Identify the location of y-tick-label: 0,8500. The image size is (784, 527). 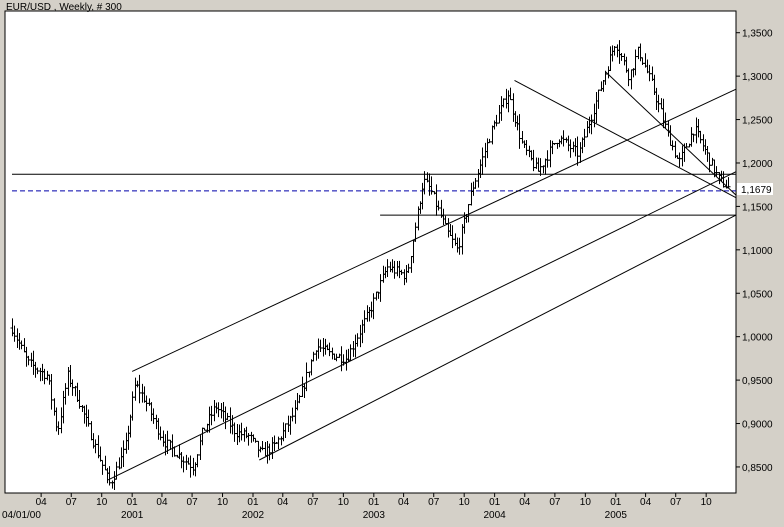
(757, 468).